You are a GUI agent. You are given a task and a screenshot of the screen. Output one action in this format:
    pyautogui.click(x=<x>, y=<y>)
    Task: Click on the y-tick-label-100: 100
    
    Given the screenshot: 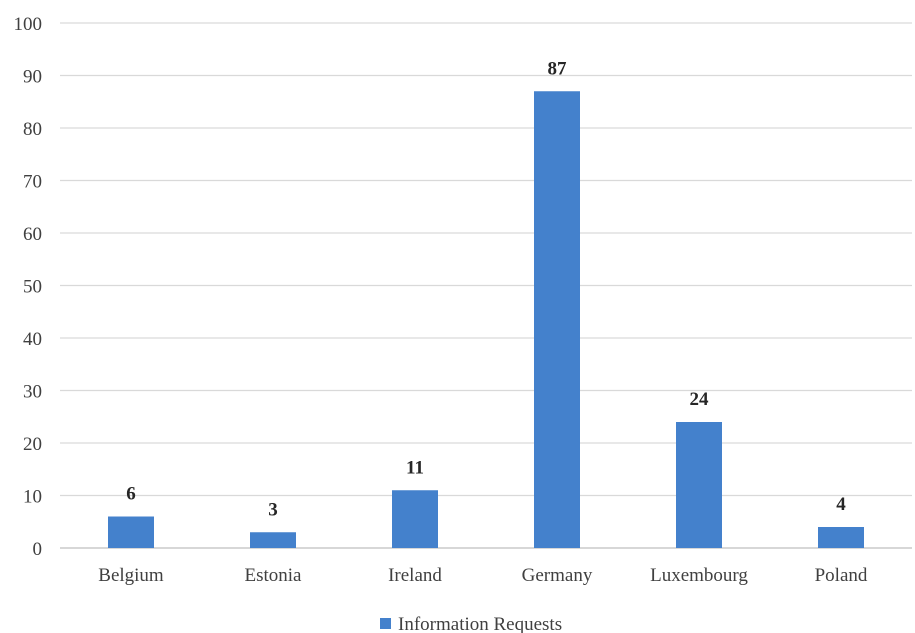 What is the action you would take?
    pyautogui.click(x=28, y=24)
    